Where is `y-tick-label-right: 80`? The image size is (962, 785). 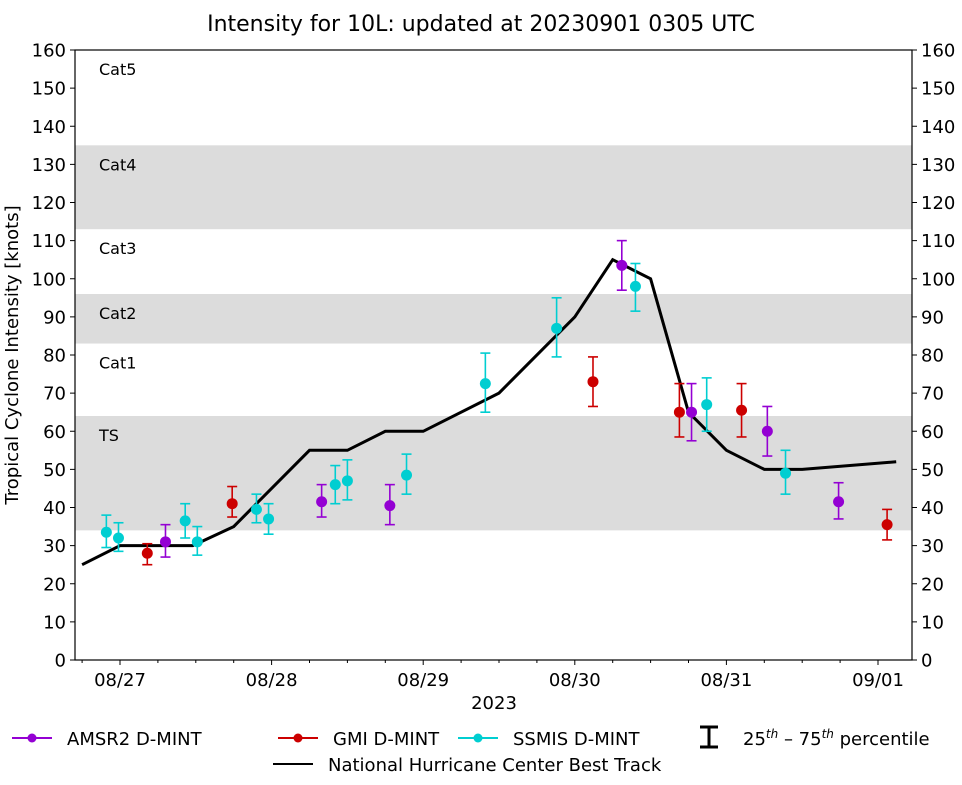
y-tick-label-right: 80 is located at coordinates (932, 356).